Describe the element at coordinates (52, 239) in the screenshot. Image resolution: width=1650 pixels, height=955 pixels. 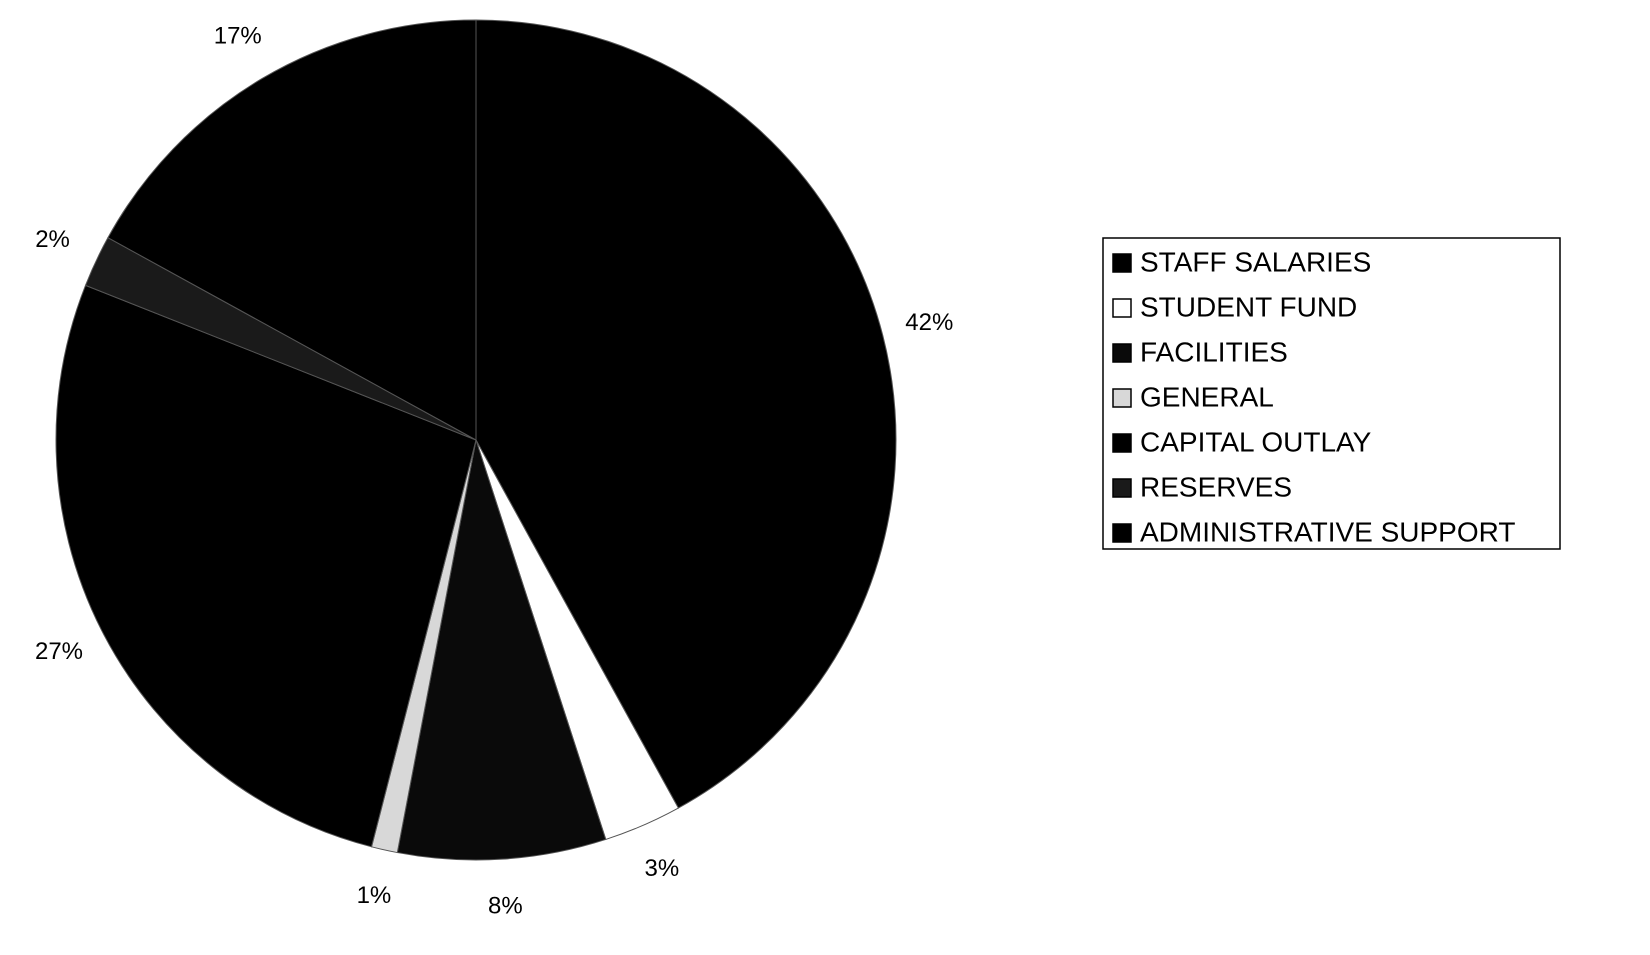
I see `slice-label: 2%` at that location.